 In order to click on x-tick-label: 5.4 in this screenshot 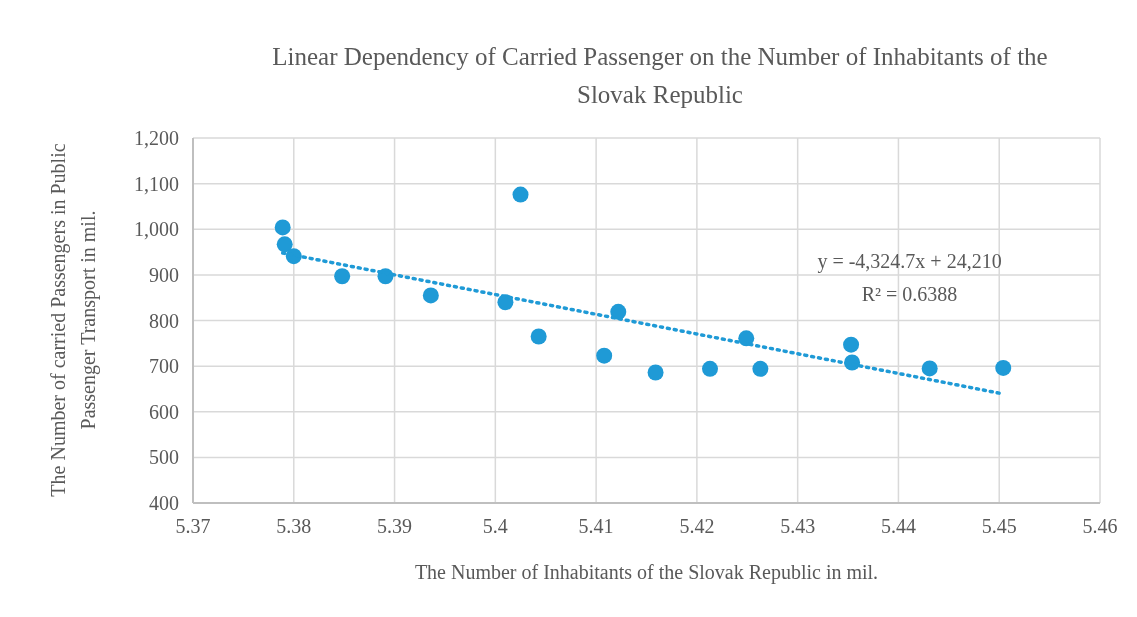, I will do `click(495, 526)`.